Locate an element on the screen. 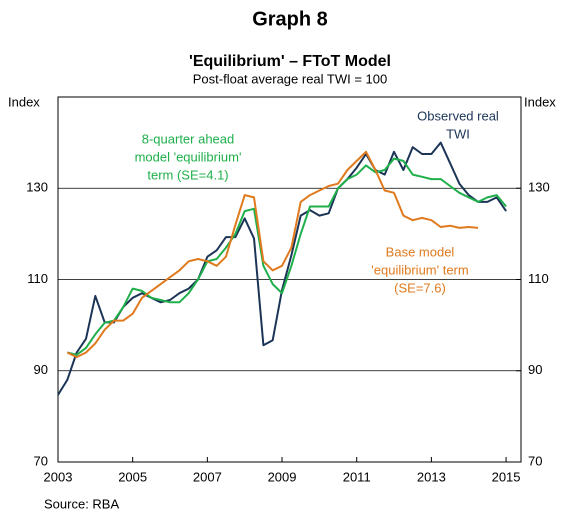 The width and height of the screenshot is (566, 515). annotation: Observed real is located at coordinates (458, 115).